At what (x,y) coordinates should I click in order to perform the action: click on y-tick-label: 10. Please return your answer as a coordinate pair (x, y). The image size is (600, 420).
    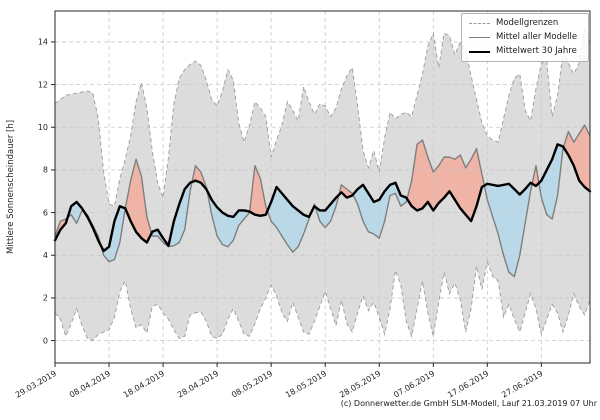
    Looking at the image, I should click on (43, 127).